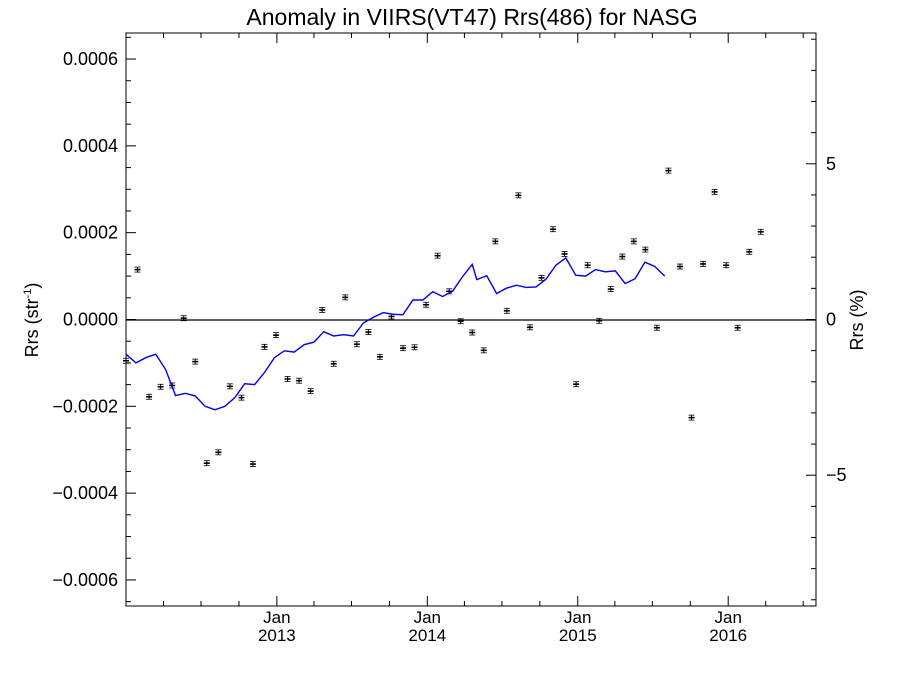 The width and height of the screenshot is (900, 675). Describe the element at coordinates (90, 320) in the screenshot. I see `left-tick-label: 0.0000` at that location.